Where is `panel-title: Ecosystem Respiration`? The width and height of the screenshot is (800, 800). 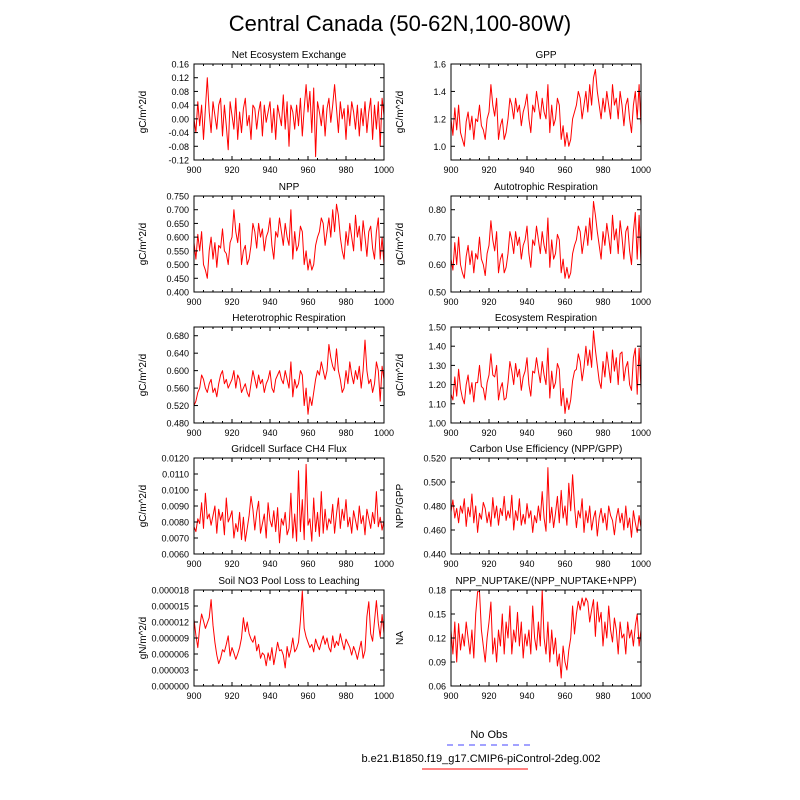 panel-title: Ecosystem Respiration is located at coordinates (546, 318).